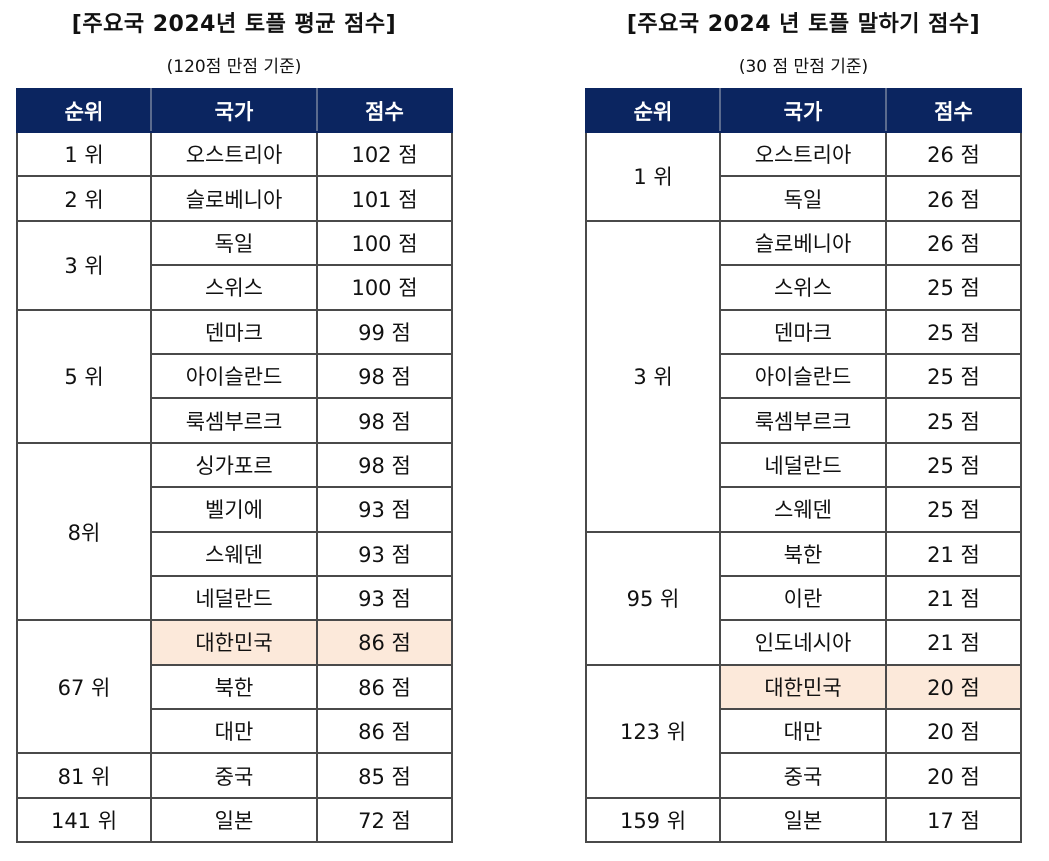 Image resolution: width=1049 pixels, height=861 pixels. I want to click on rank-cell: 67 위, so click(84, 687).